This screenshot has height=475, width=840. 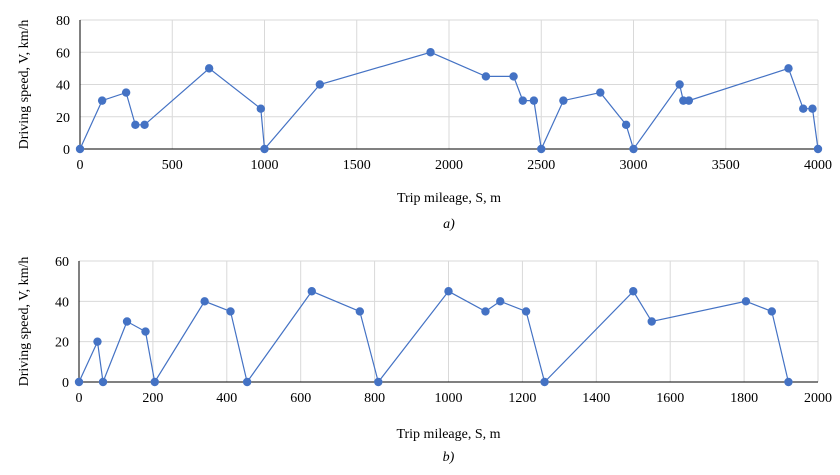 I want to click on x-tick-label: 600, so click(x=300, y=398).